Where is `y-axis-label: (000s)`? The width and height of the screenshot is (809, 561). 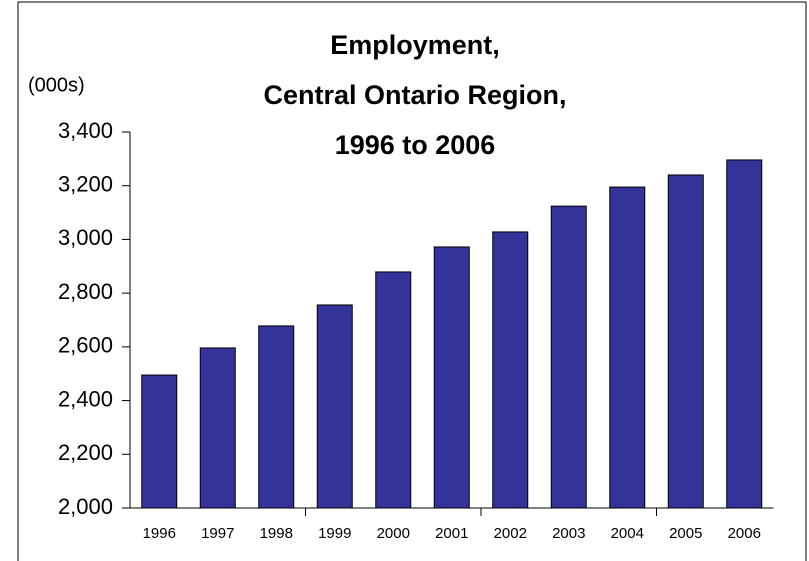 y-axis-label: (000s) is located at coordinates (56, 85).